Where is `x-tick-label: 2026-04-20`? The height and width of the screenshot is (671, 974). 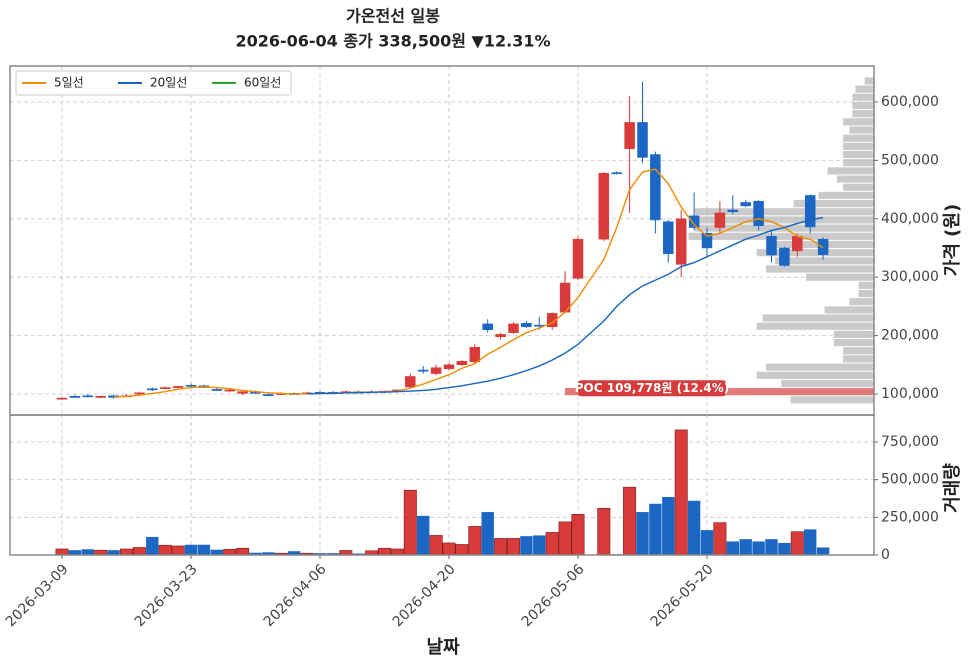
x-tick-label: 2026-04-20 is located at coordinates (424, 595).